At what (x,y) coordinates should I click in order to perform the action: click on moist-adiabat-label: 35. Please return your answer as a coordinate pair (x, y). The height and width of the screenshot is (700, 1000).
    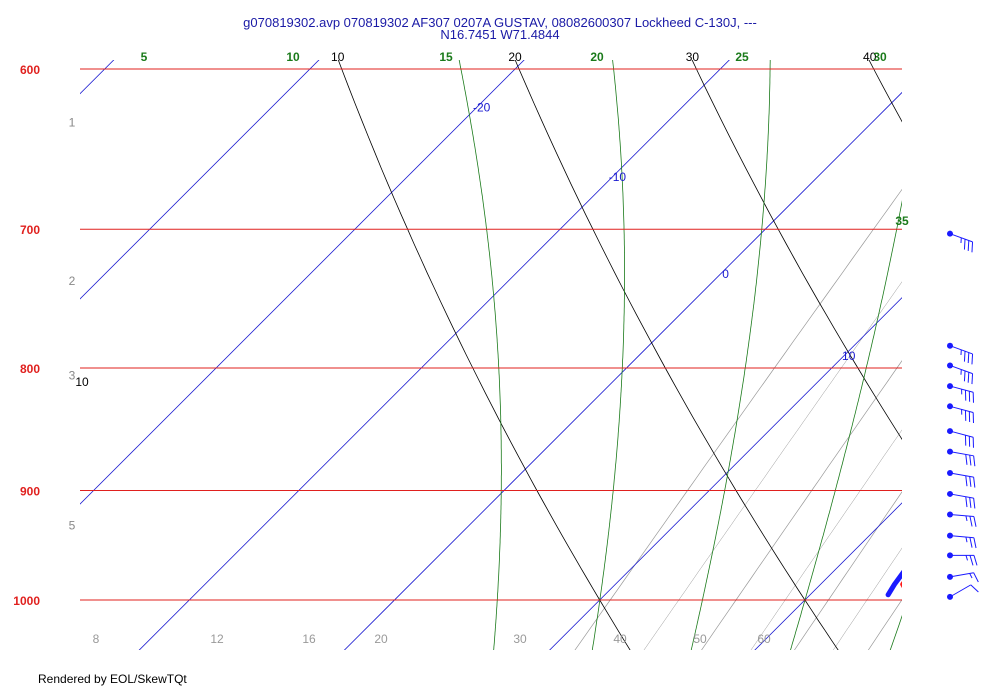
    Looking at the image, I should click on (902, 221).